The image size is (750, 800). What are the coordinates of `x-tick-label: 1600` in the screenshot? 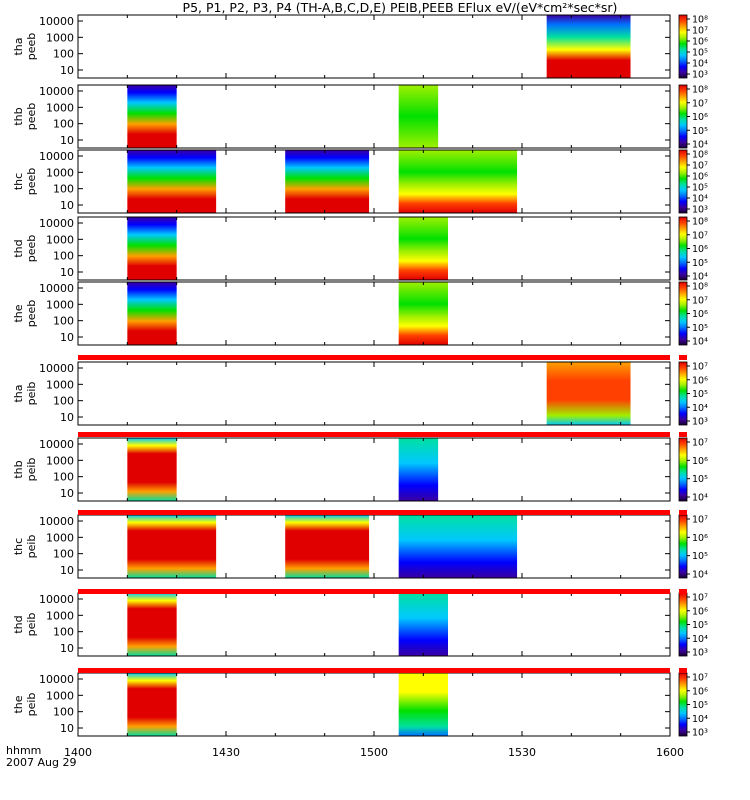 It's located at (670, 752).